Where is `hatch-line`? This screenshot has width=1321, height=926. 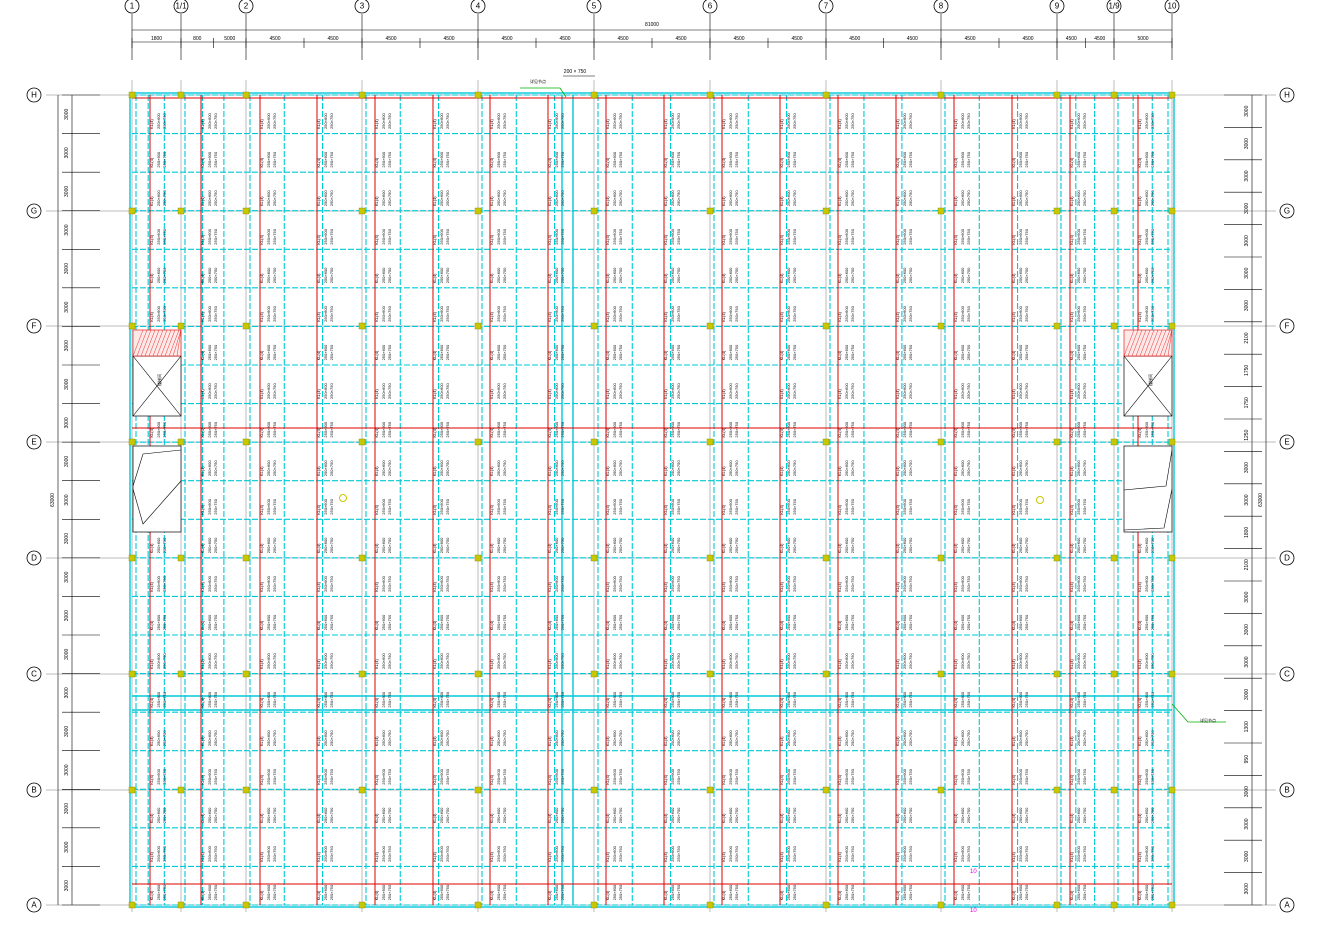 hatch-line is located at coordinates (179, 343).